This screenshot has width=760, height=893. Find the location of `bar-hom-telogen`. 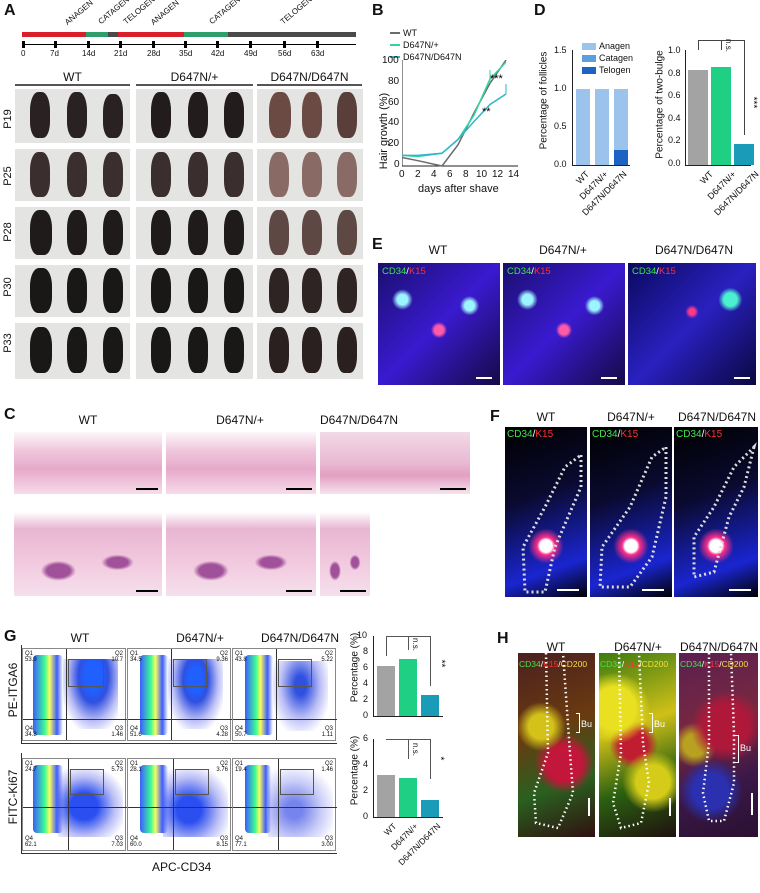

bar-hom-telogen is located at coordinates (621, 157).